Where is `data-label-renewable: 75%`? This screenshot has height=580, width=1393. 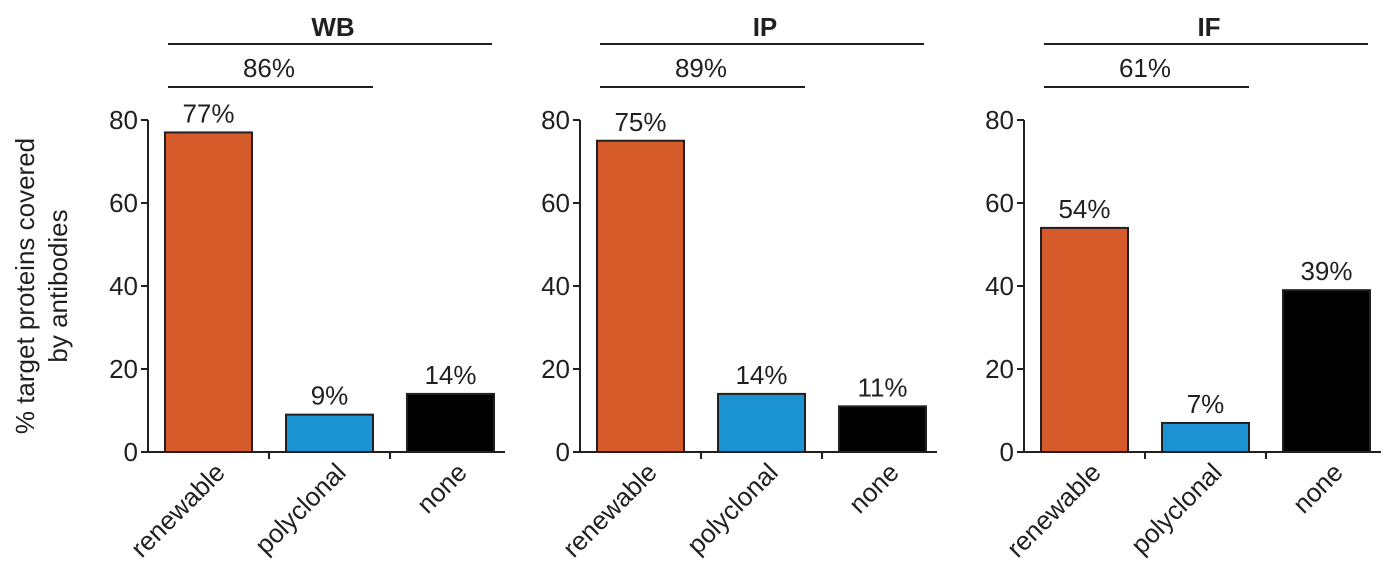 data-label-renewable: 75% is located at coordinates (640, 122).